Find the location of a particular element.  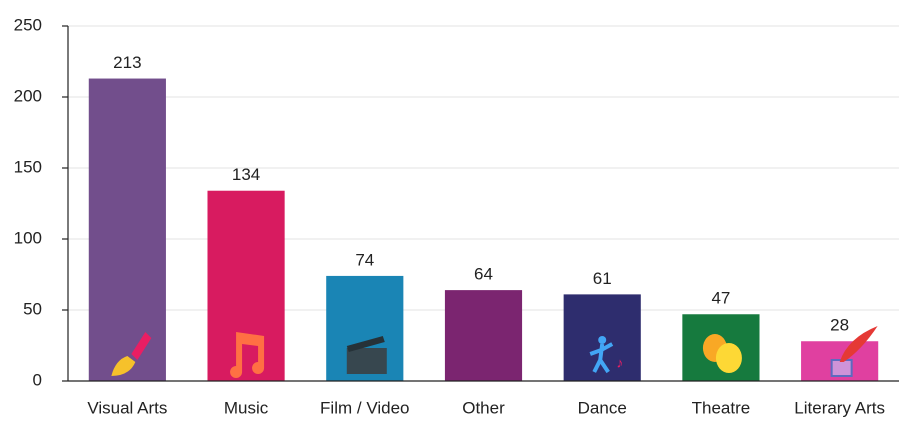

value-label: 61 is located at coordinates (602, 278).